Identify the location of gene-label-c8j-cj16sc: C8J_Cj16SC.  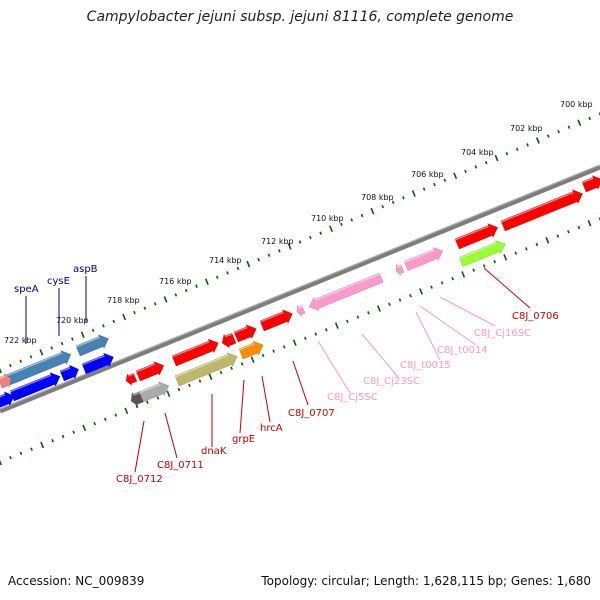
(502, 333).